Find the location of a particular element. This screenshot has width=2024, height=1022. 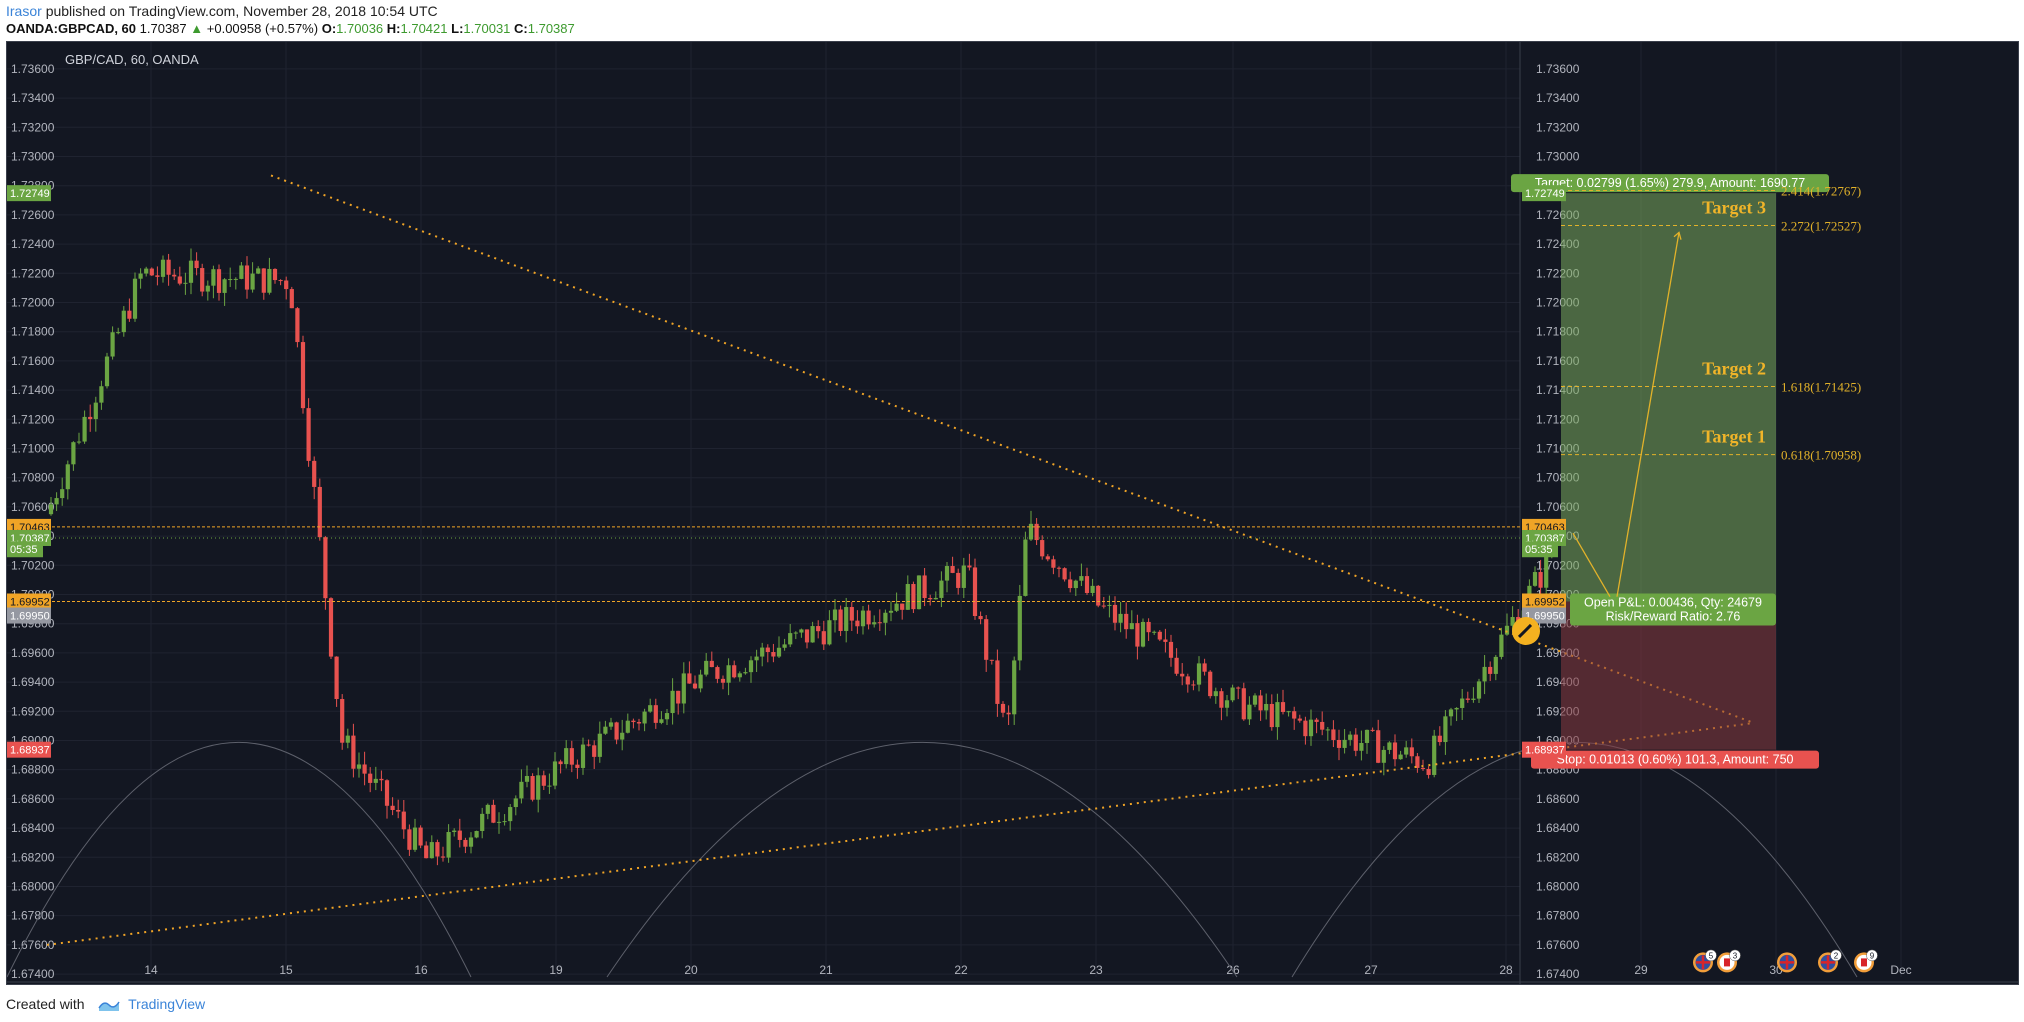

footer: Created with TradingView is located at coordinates (105, 1004).